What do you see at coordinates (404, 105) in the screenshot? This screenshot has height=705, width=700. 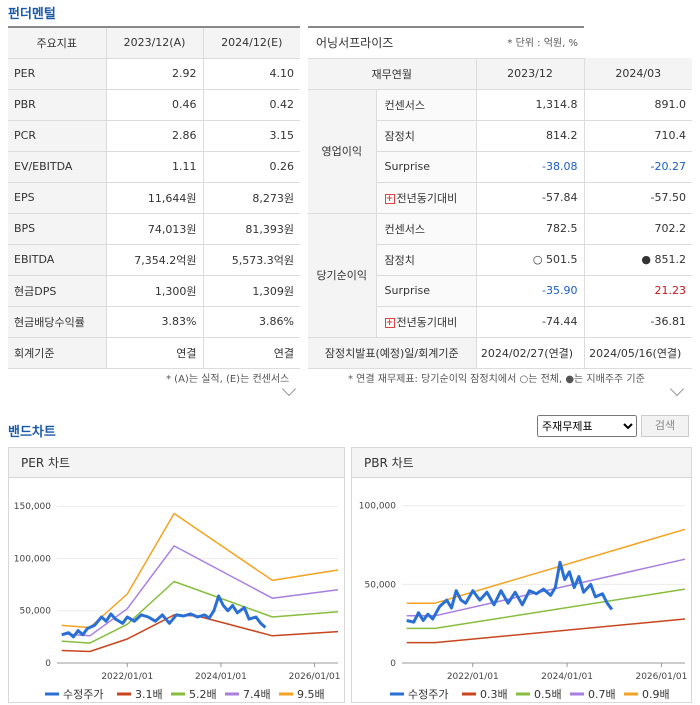 I see `earnings-row-label: 컨센서스` at bounding box center [404, 105].